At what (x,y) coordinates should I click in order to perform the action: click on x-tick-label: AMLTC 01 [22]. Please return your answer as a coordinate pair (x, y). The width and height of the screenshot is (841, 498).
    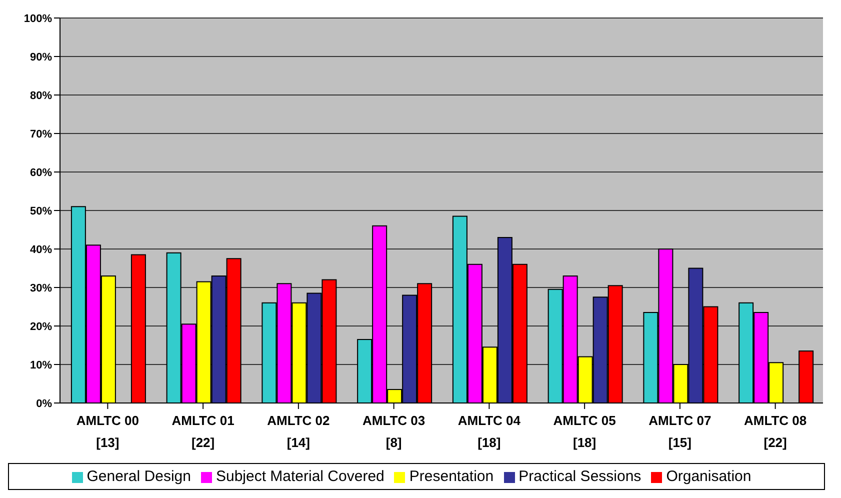
    Looking at the image, I should click on (203, 431).